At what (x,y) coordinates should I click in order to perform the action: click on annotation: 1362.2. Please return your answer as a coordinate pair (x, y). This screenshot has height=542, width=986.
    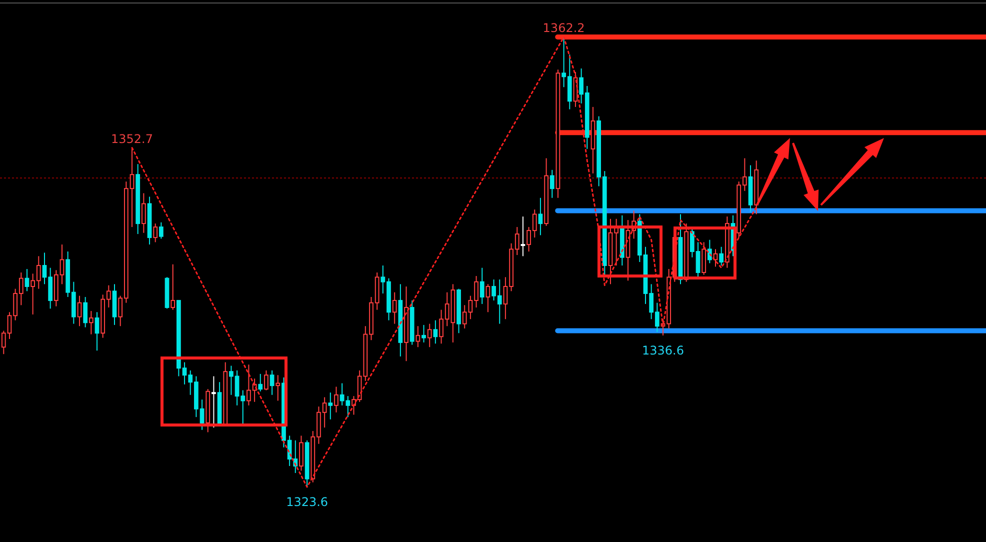
    Looking at the image, I should click on (563, 28).